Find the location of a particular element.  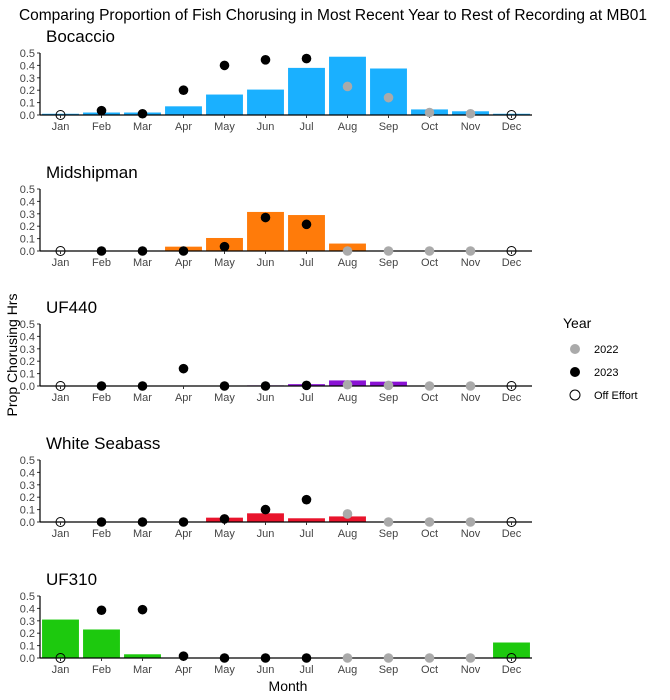

legend-label: 2023 is located at coordinates (606, 373).